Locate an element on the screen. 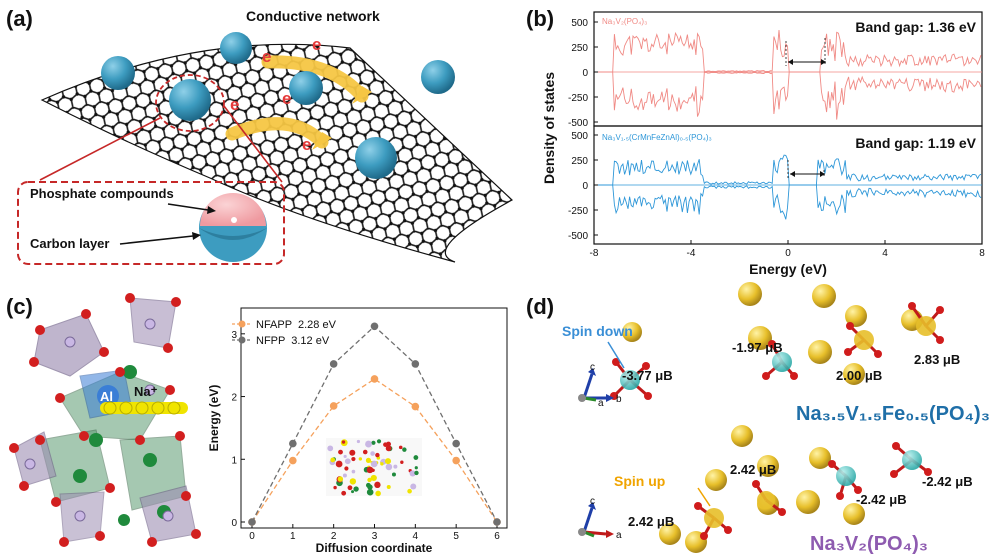  y-tick-label: 3 is located at coordinates (234, 335).